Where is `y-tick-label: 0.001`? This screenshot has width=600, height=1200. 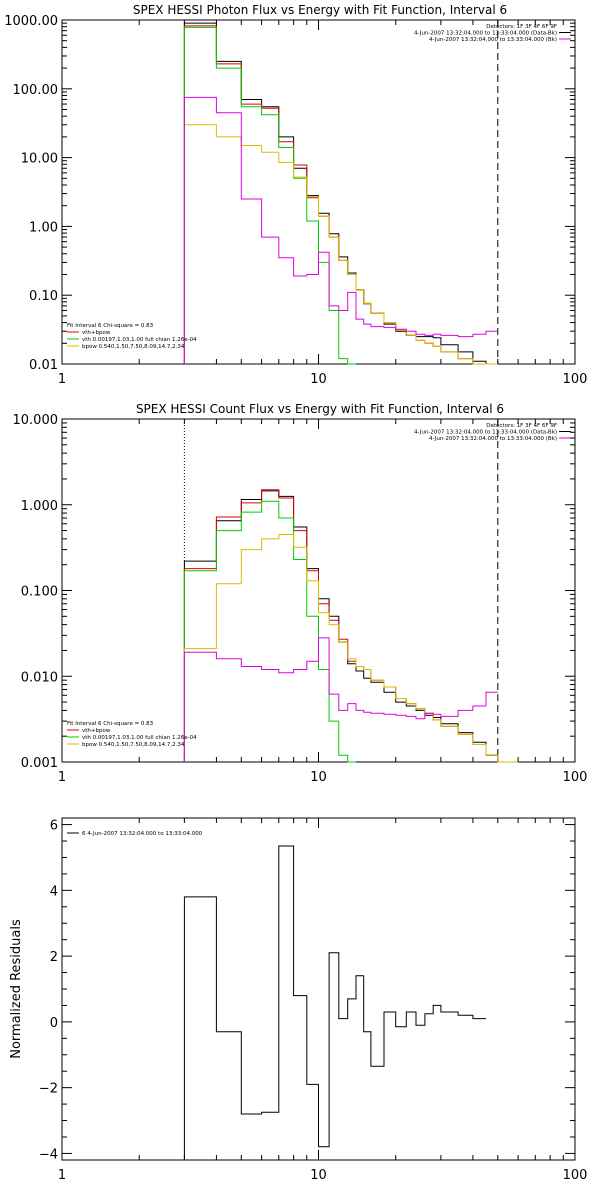
y-tick-label: 0.001 is located at coordinates (39, 763).